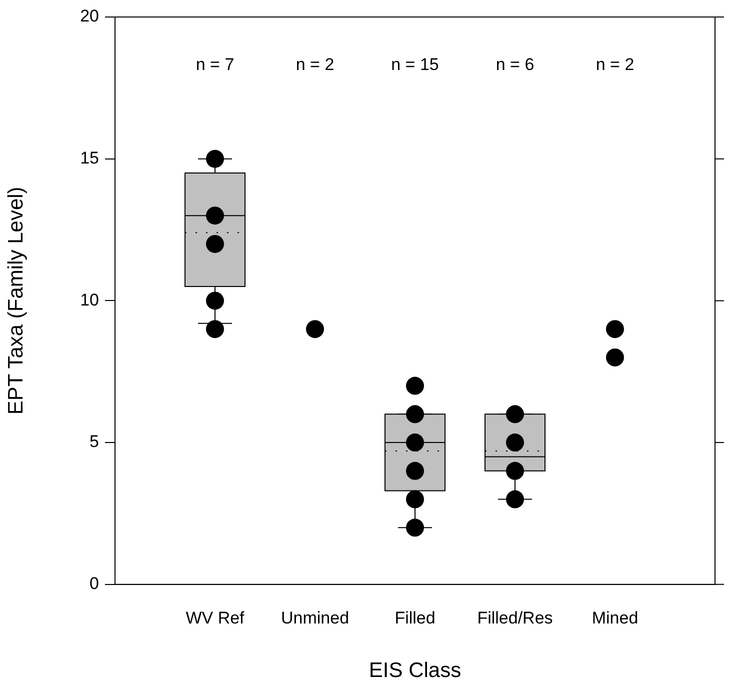 The width and height of the screenshot is (729, 698). What do you see at coordinates (89, 16) in the screenshot?
I see `y-tick-label: 20` at bounding box center [89, 16].